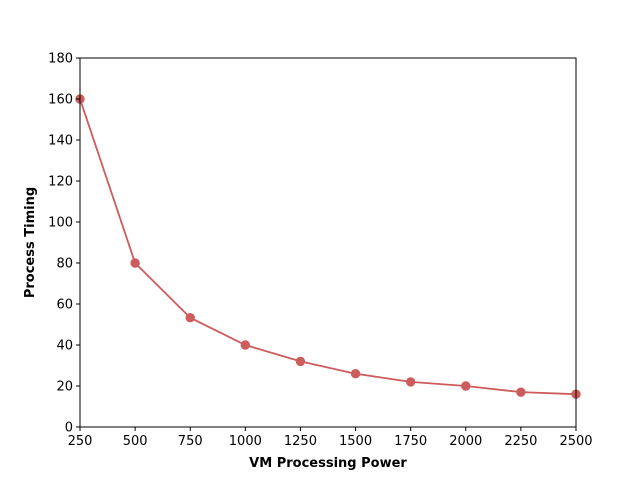 The image size is (640, 480). Describe the element at coordinates (355, 441) in the screenshot. I see `x-tick-label-1500: 1500` at that location.